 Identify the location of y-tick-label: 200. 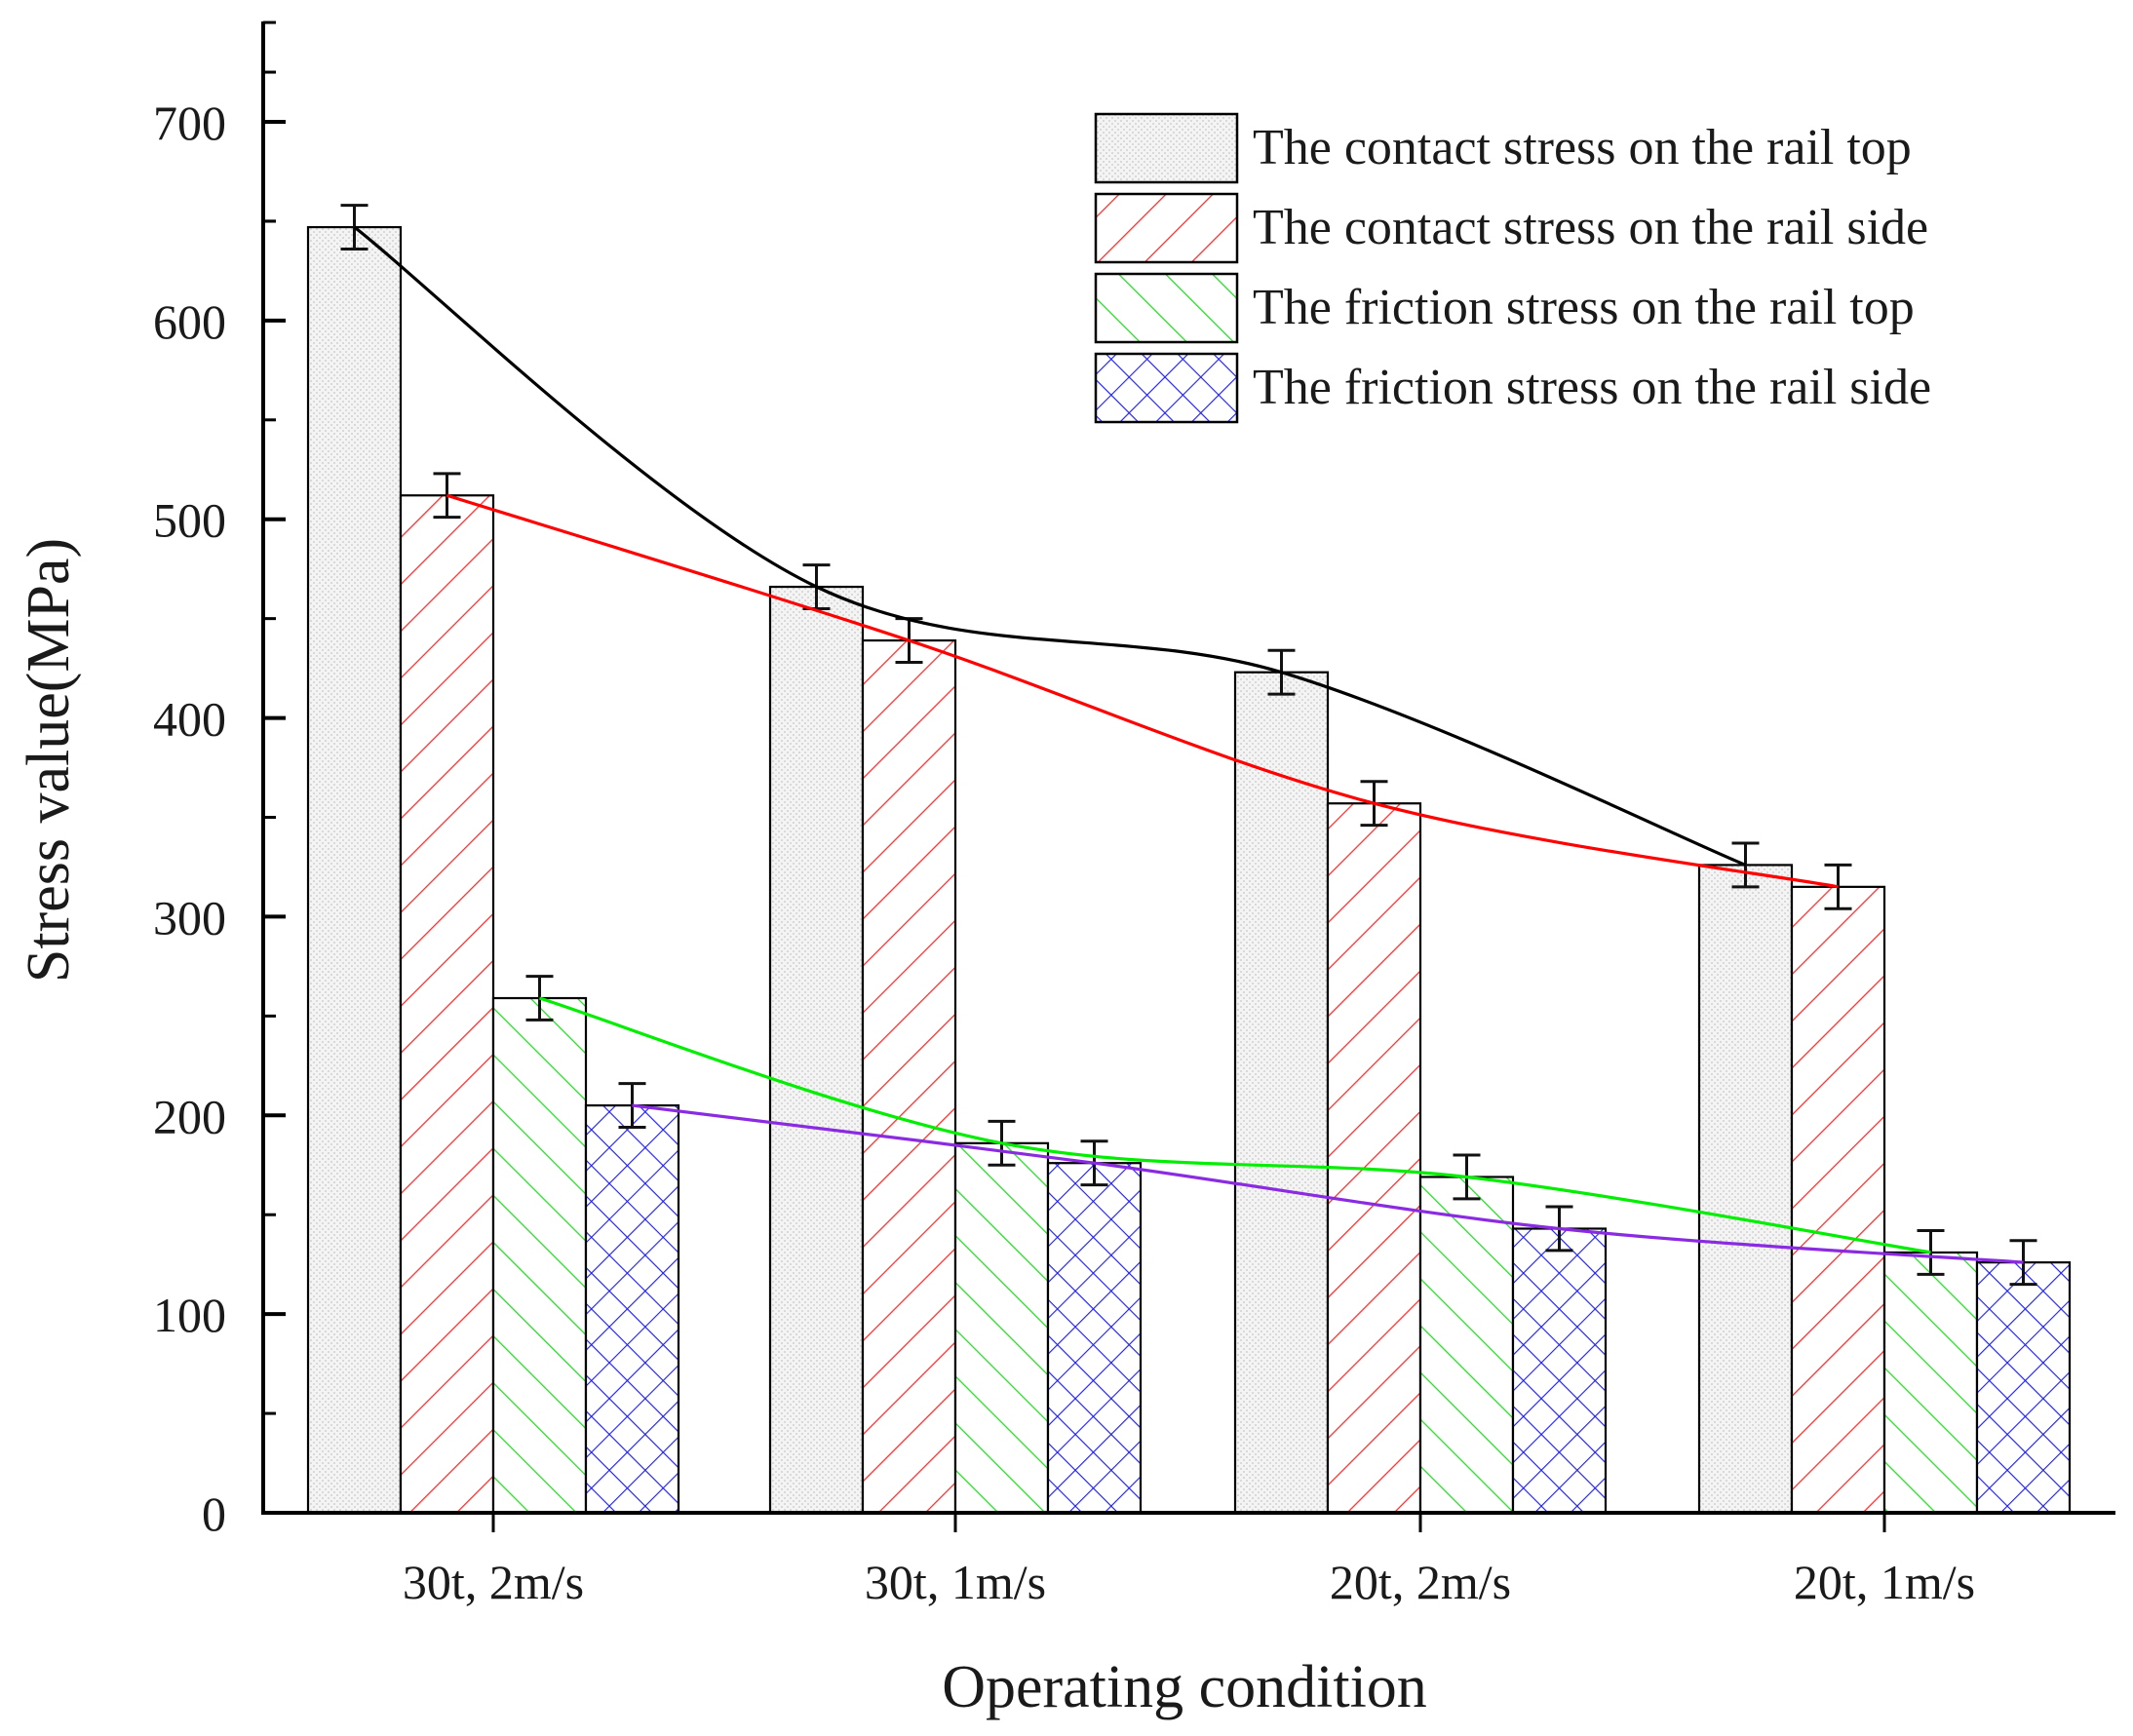
(189, 1116).